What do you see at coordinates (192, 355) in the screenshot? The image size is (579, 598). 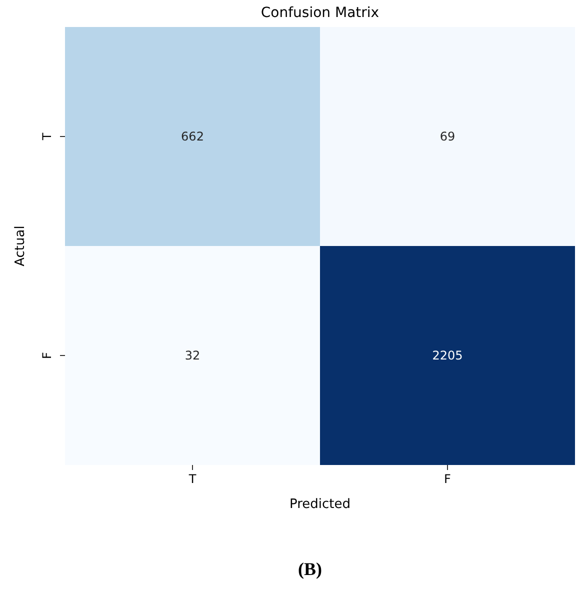 I see `data-label: 32` at bounding box center [192, 355].